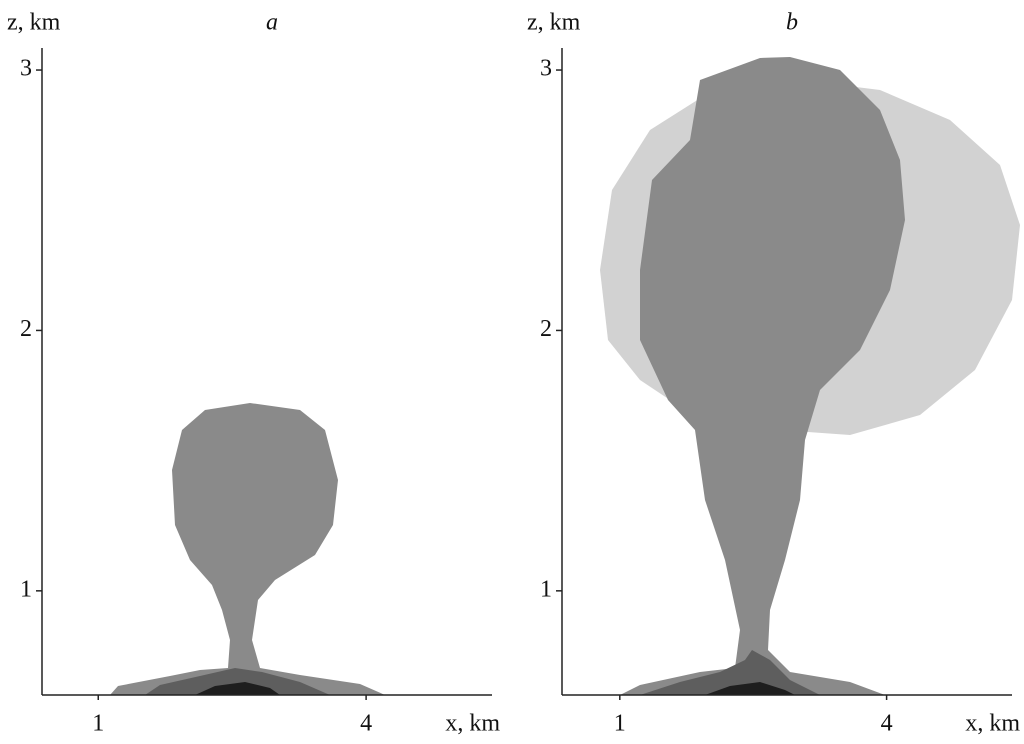 The height and width of the screenshot is (744, 1024). I want to click on chart-title: a, so click(272, 23).